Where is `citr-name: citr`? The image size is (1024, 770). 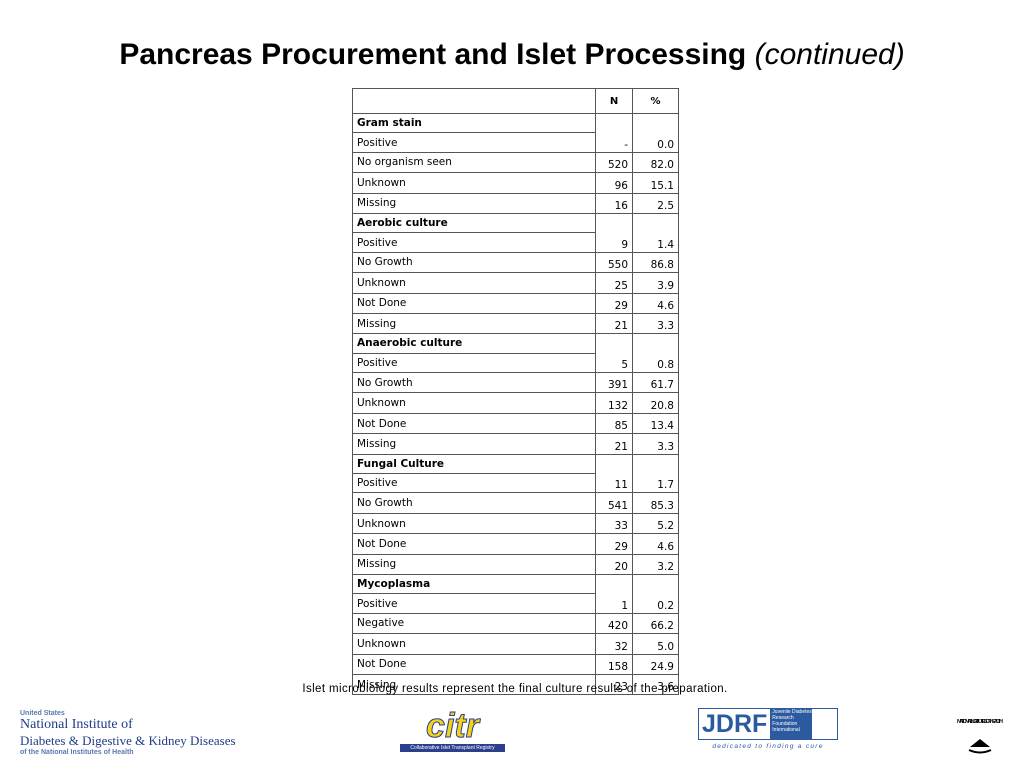
citr-name: citr is located at coordinates (453, 726).